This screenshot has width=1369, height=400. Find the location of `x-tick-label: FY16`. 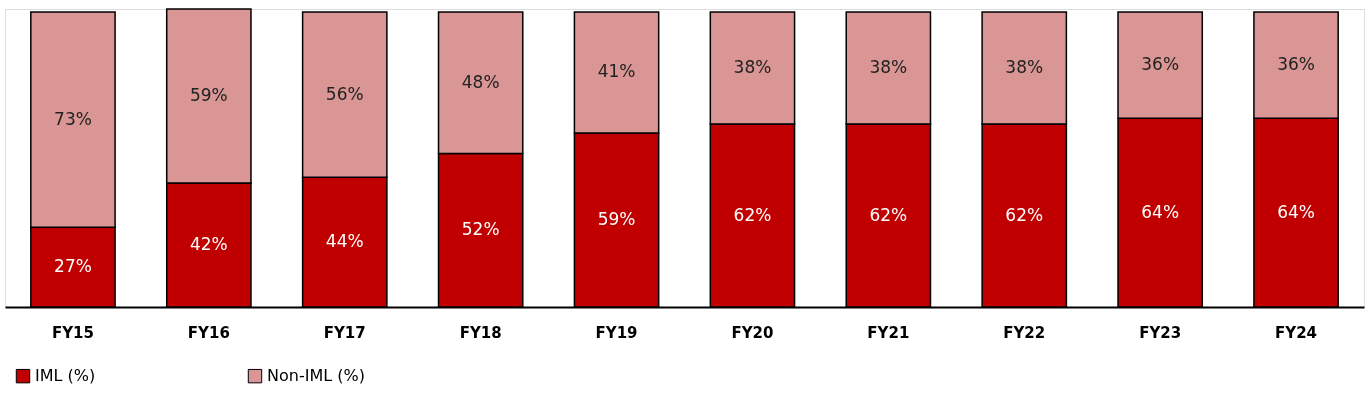

x-tick-label: FY16 is located at coordinates (208, 332).